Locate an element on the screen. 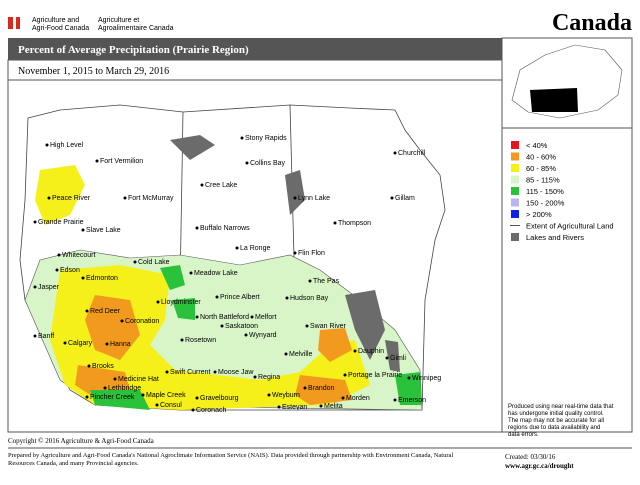 The image size is (640, 485). city-label: Pincher Creek is located at coordinates (112, 397).